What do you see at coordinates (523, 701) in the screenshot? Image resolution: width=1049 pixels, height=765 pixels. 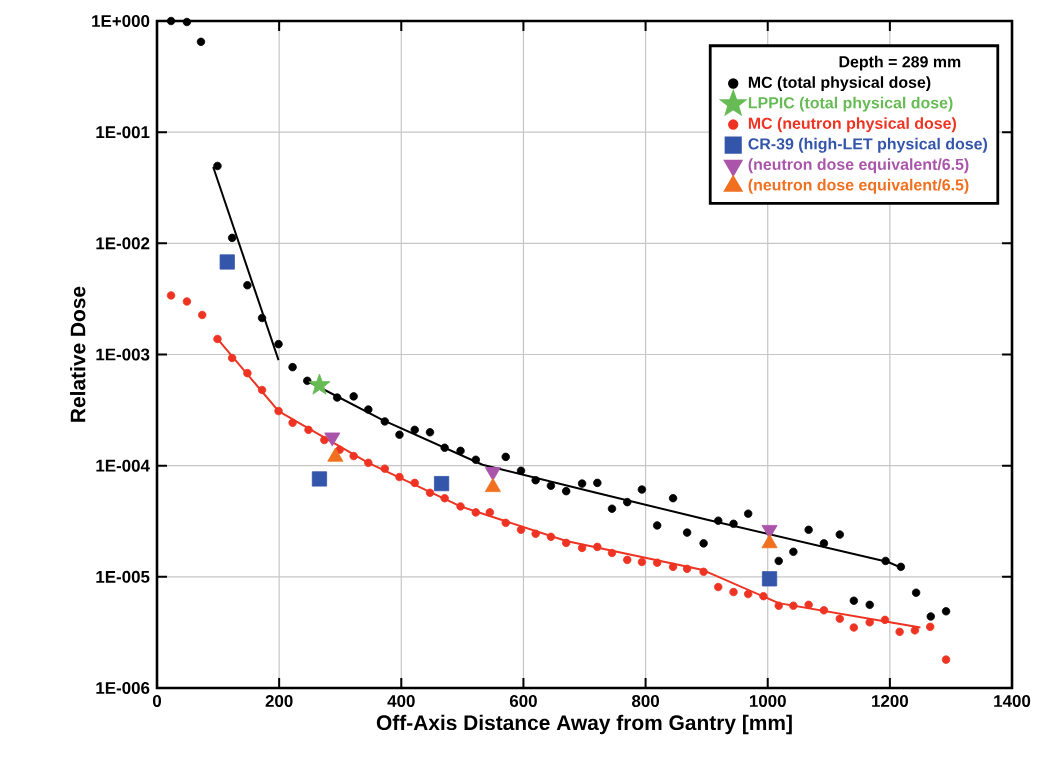 I see `x-tick-label: 600` at bounding box center [523, 701].